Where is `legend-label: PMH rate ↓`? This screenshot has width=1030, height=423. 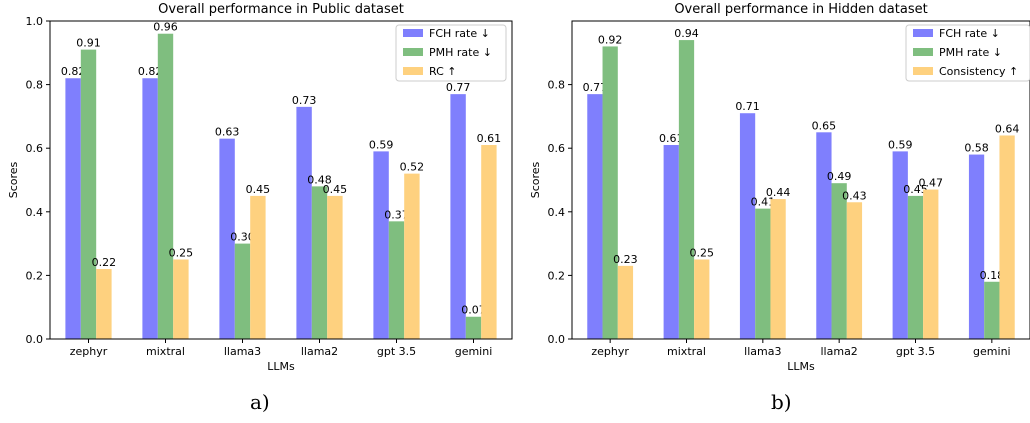 legend-label: PMH rate ↓ is located at coordinates (970, 52).